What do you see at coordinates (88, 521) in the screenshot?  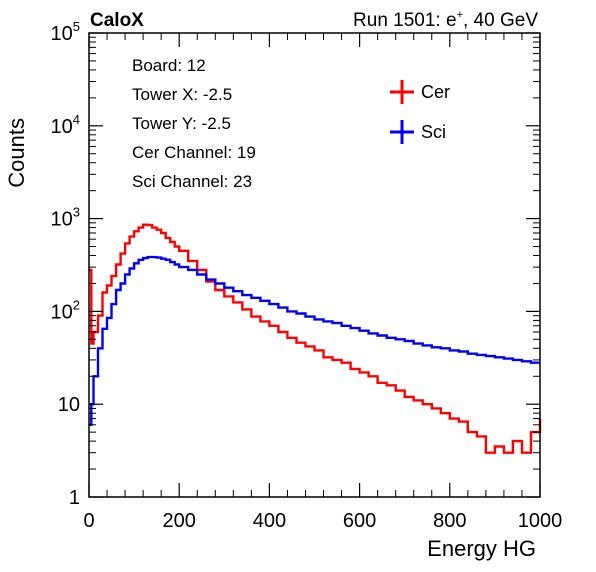 I see `x-tick-label: 0` at bounding box center [88, 521].